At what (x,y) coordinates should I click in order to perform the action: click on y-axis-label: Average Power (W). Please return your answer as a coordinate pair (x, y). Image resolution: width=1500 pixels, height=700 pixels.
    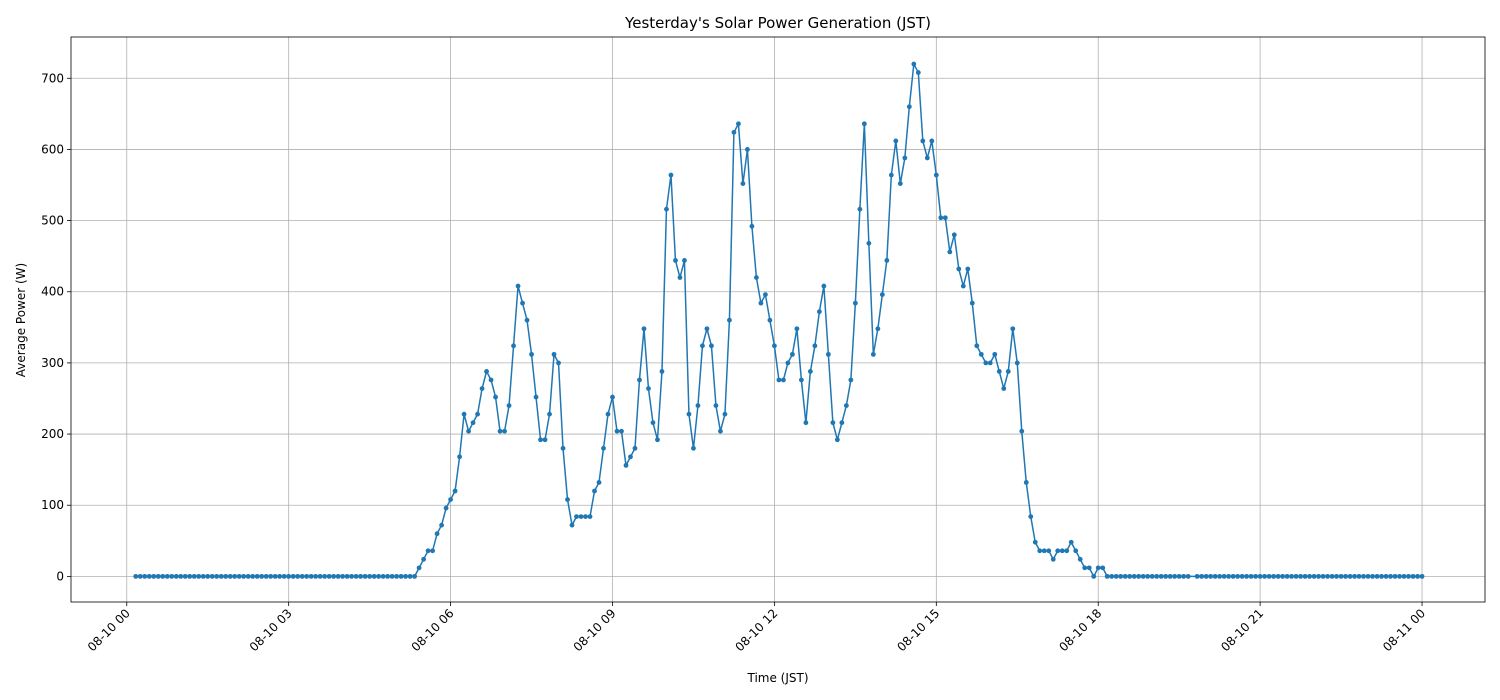
    Looking at the image, I should click on (21, 320).